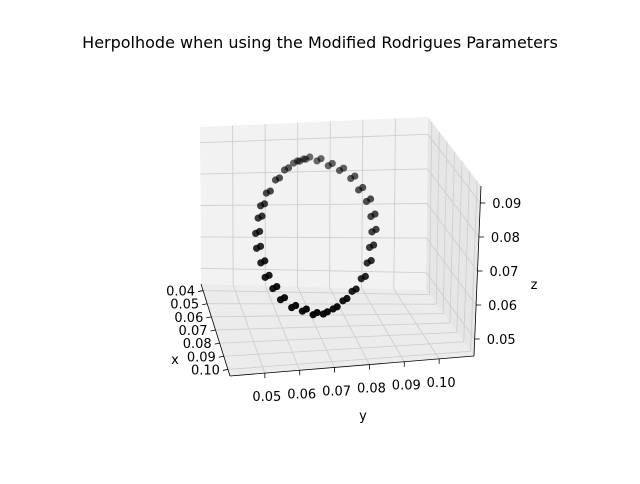 The width and height of the screenshot is (640, 484). I want to click on x-axis-label: x, so click(175, 360).